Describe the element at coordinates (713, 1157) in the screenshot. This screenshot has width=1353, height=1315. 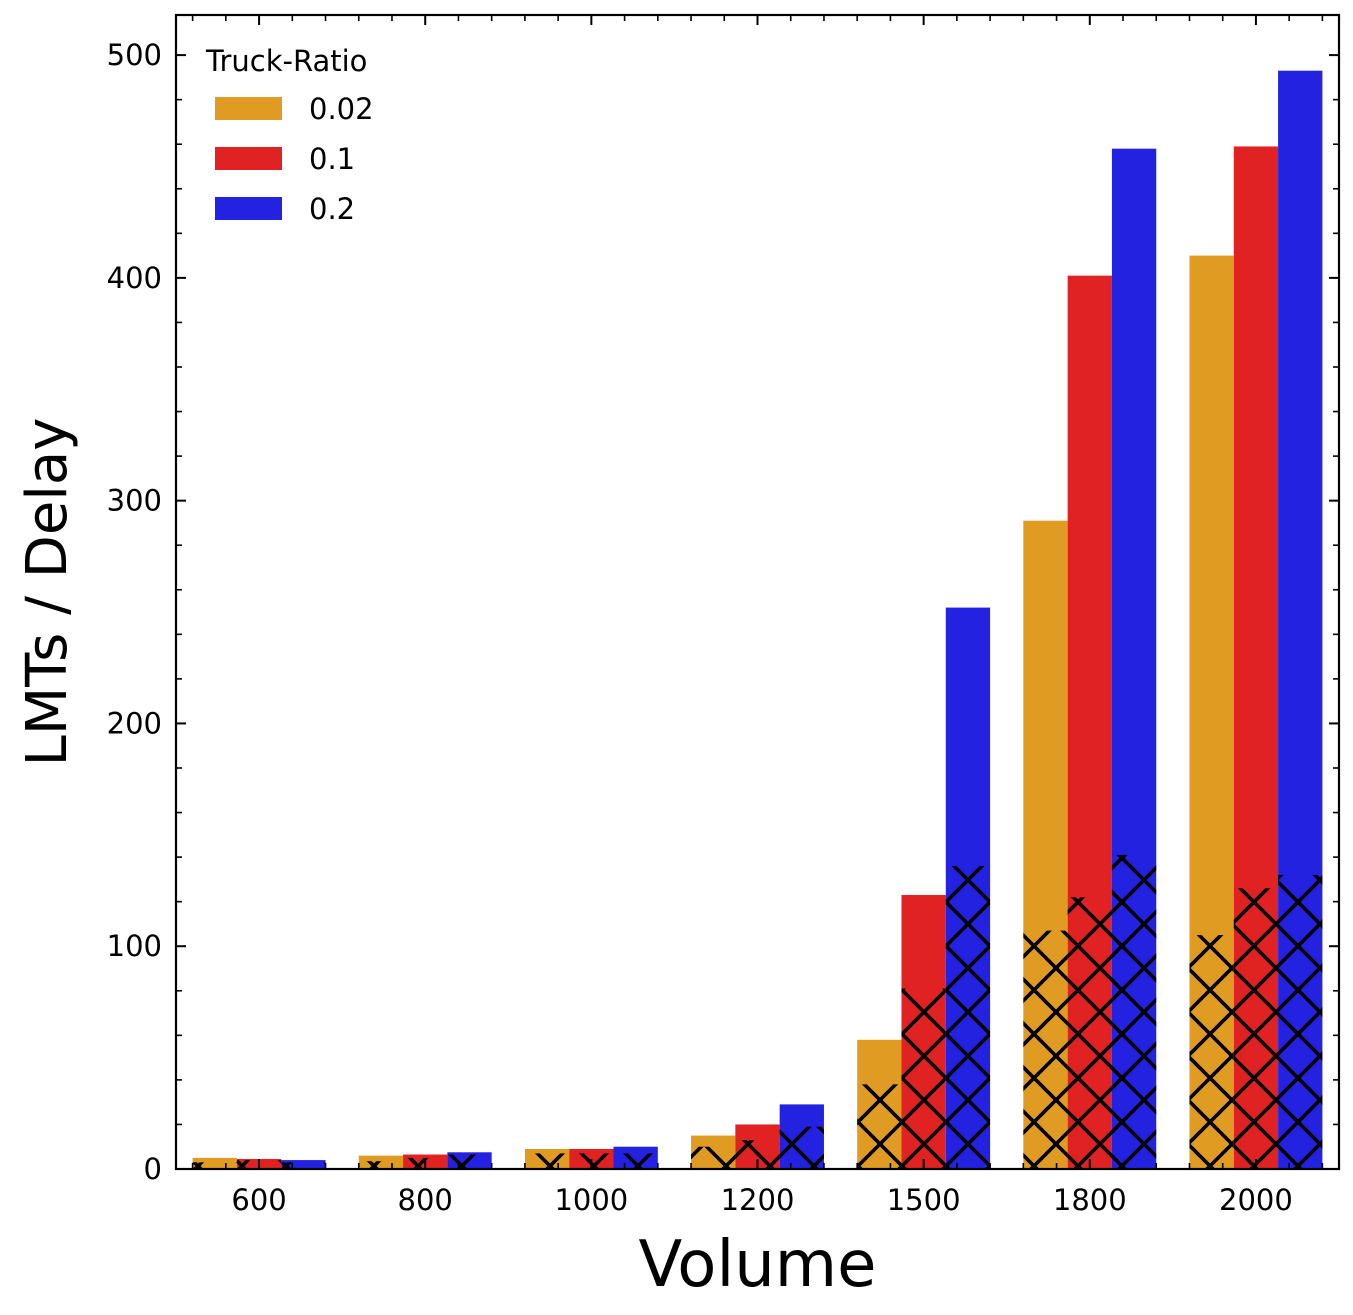
I see `hatch-bar-1200-series-0.02` at that location.